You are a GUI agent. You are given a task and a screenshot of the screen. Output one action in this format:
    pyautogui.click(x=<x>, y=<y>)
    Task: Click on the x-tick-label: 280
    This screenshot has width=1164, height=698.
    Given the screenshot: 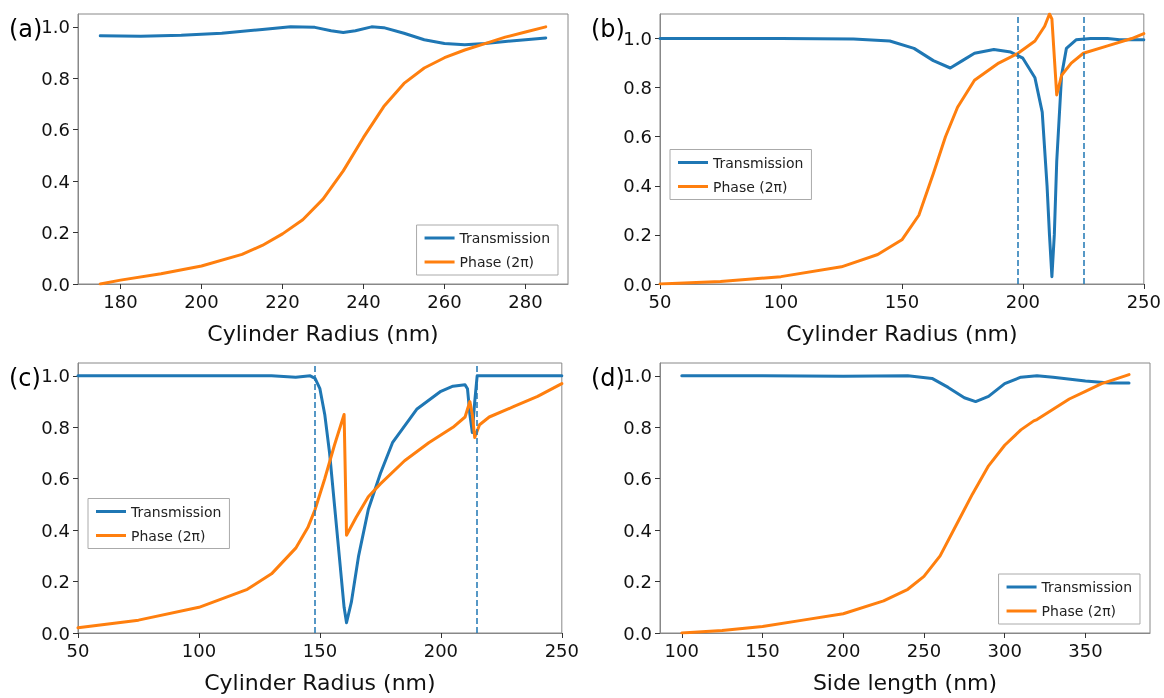 What is the action you would take?
    pyautogui.click(x=525, y=301)
    